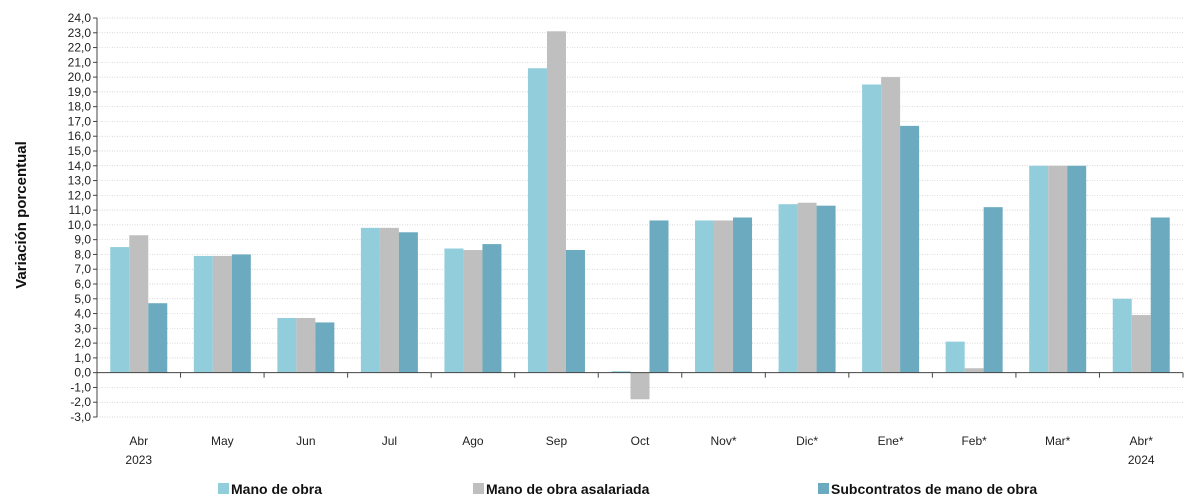  Describe the element at coordinates (80, 195) in the screenshot. I see `y-tick-label: 12,0` at that location.